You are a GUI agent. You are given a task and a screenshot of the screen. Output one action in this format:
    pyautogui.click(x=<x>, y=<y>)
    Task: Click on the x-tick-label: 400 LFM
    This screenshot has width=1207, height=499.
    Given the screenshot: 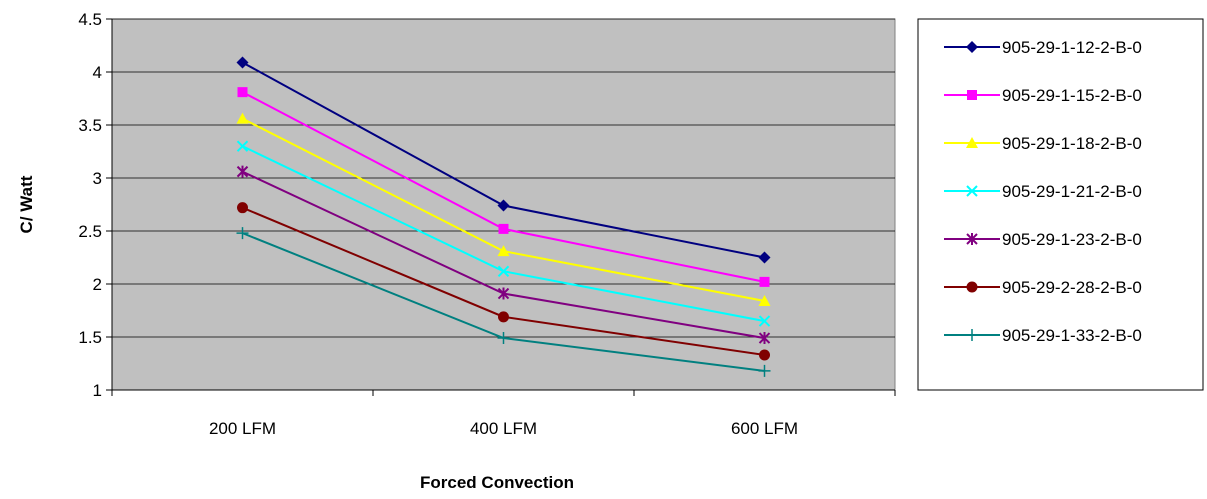 What is the action you would take?
    pyautogui.click(x=503, y=428)
    